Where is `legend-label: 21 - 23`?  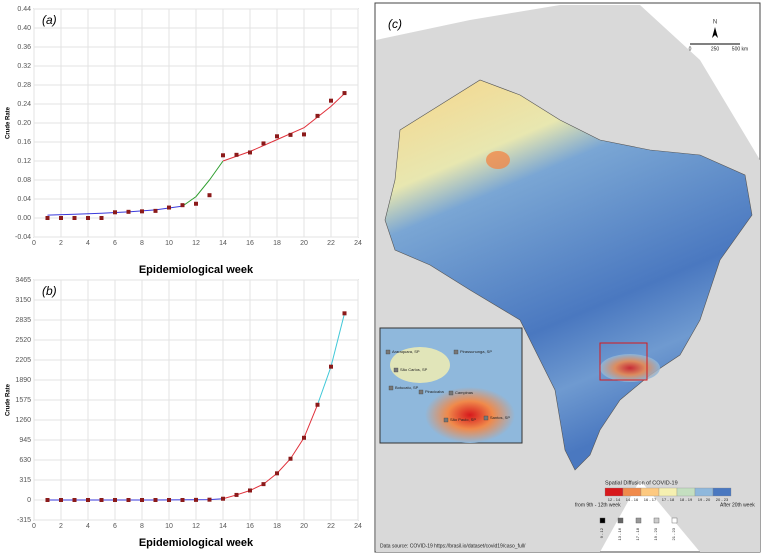 legend-label: 21 - 23 is located at coordinates (673, 533).